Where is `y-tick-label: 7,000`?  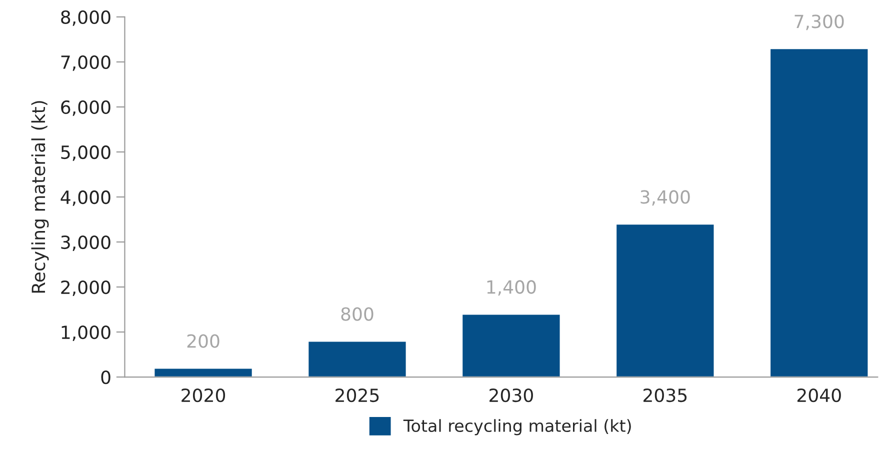 y-tick-label: 7,000 is located at coordinates (85, 63).